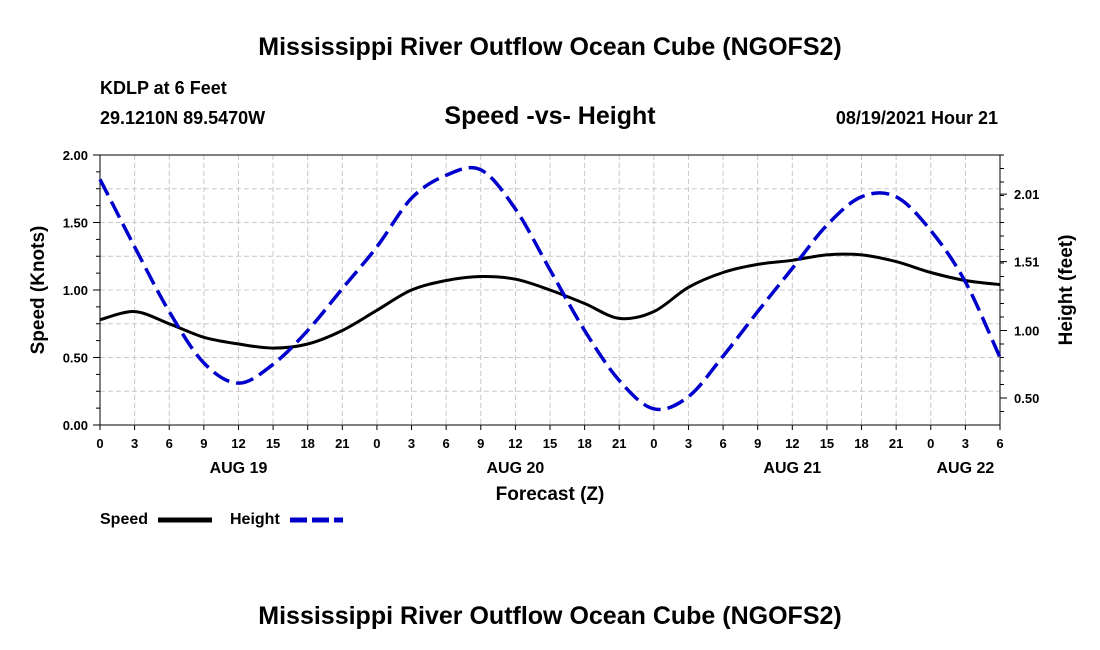  What do you see at coordinates (75, 223) in the screenshot?
I see `y-left-tick-label: 1.50` at bounding box center [75, 223].